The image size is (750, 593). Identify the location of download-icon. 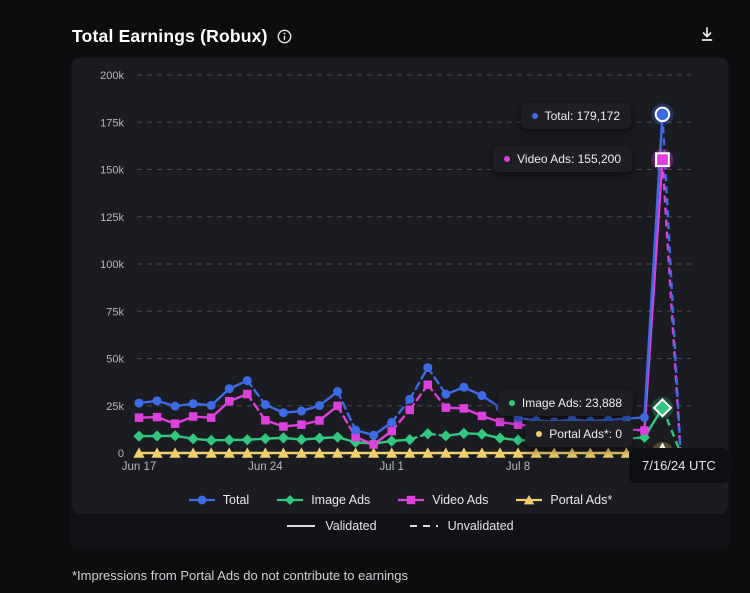
(707, 36).